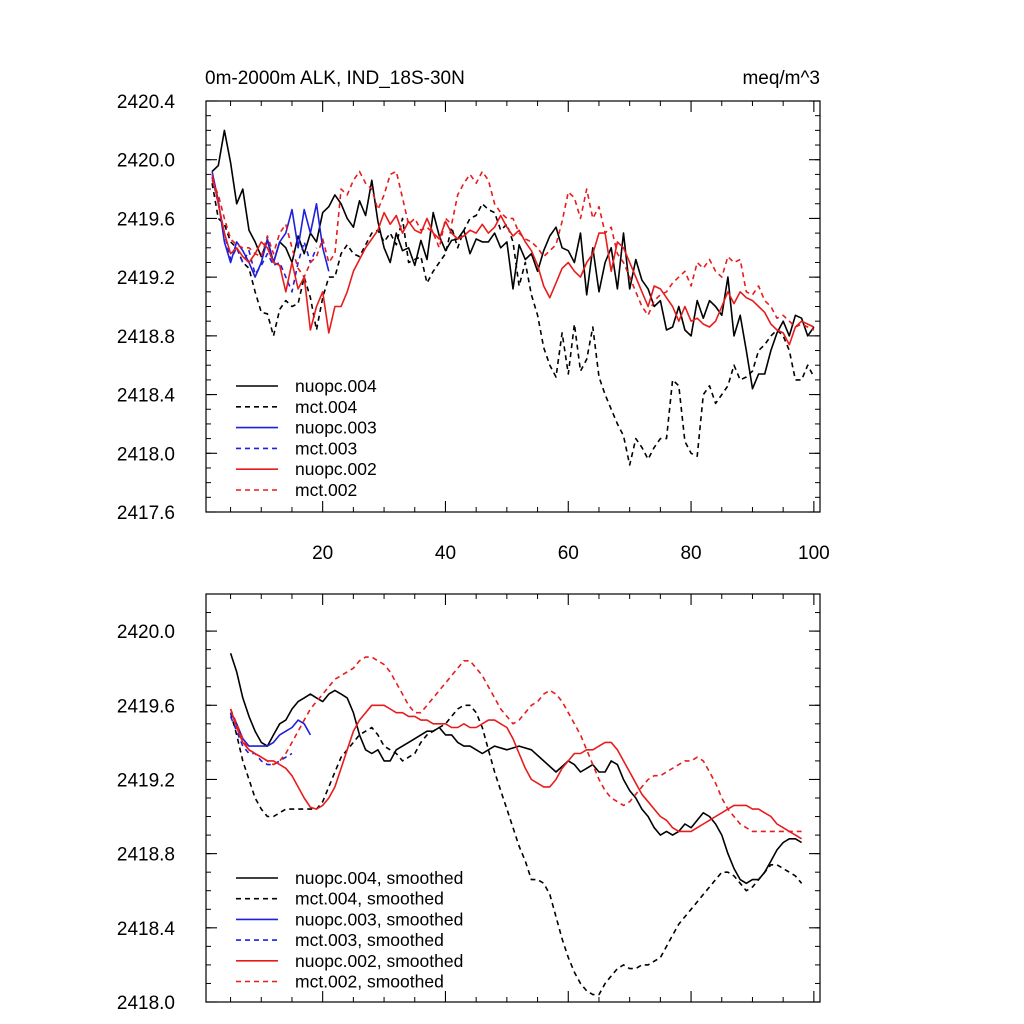  Describe the element at coordinates (146, 161) in the screenshot. I see `top-y-tick-label: 2420.0` at that location.